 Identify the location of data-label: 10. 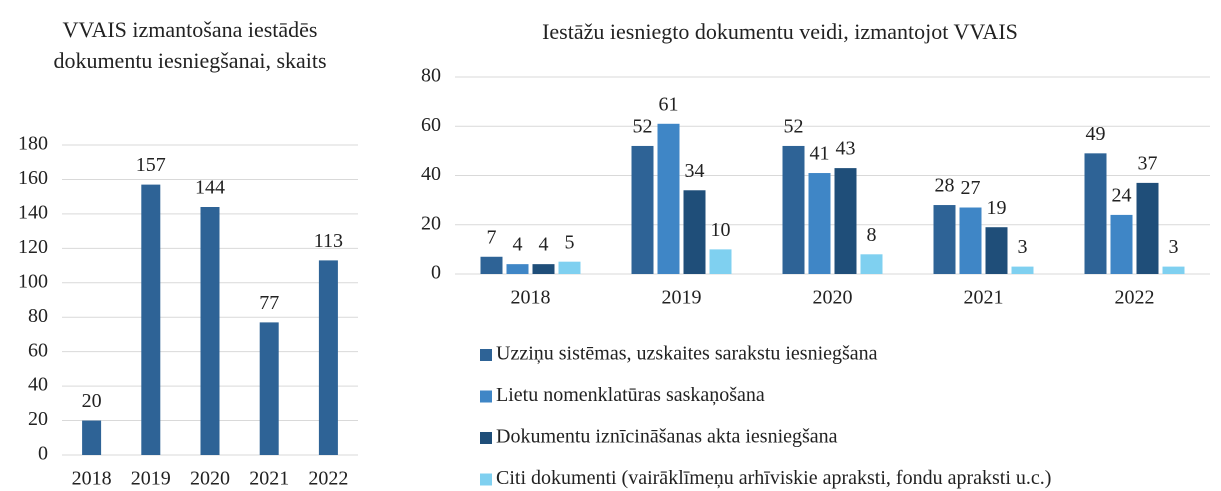
(721, 230).